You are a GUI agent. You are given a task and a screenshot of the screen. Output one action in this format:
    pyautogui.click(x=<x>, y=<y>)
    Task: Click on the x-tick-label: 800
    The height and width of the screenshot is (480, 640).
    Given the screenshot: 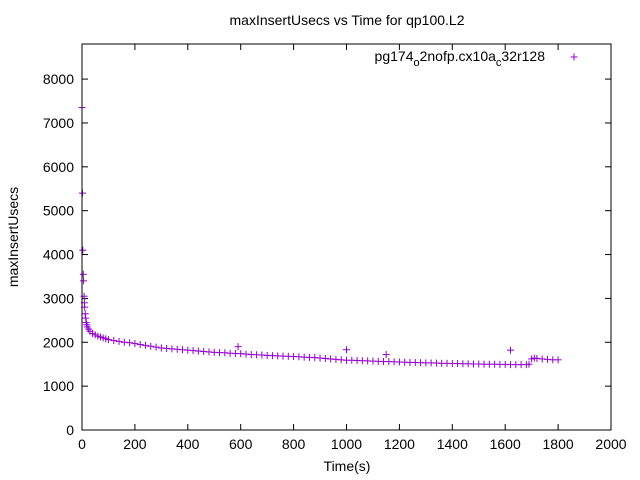 What is the action you would take?
    pyautogui.click(x=294, y=444)
    